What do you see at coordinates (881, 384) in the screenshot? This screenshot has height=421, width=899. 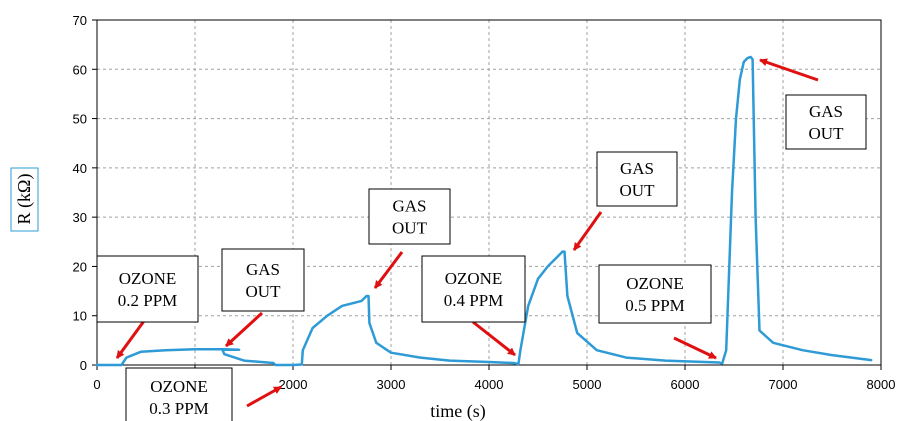 I see `x-tick-label: 8000` at bounding box center [881, 384].